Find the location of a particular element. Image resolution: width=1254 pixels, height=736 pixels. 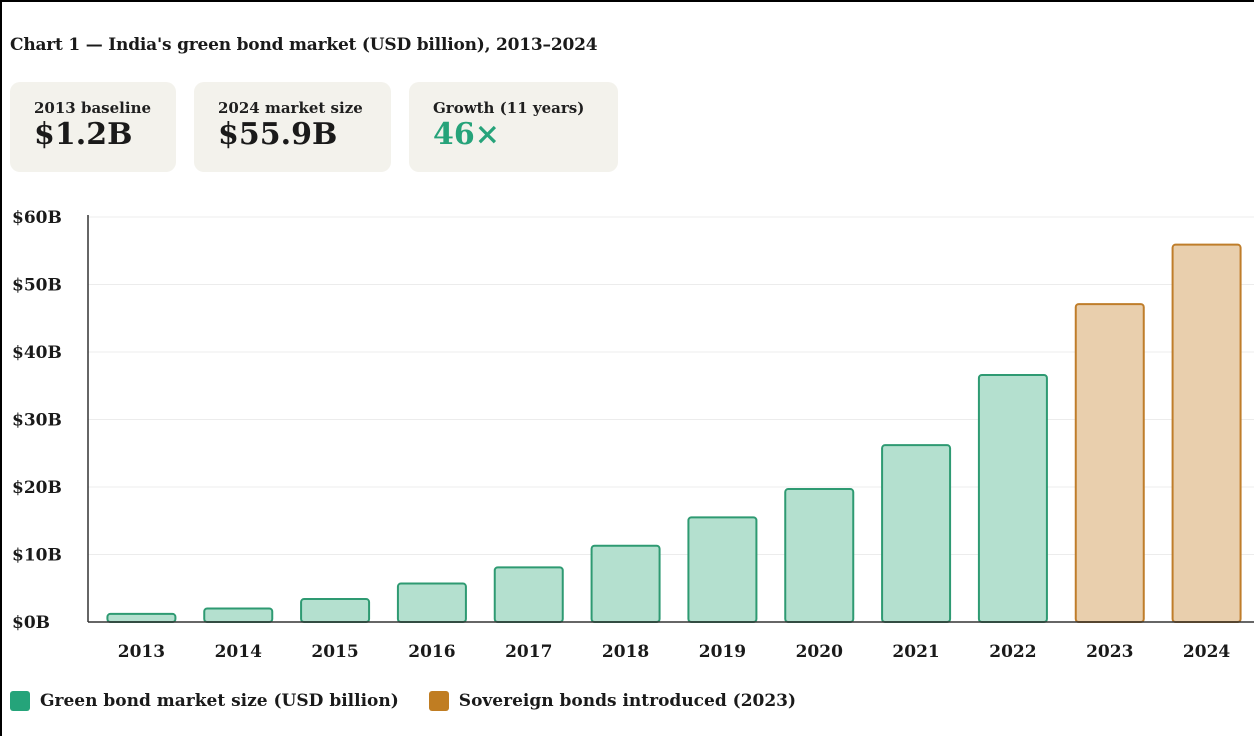

bar-2014 is located at coordinates (238, 615).